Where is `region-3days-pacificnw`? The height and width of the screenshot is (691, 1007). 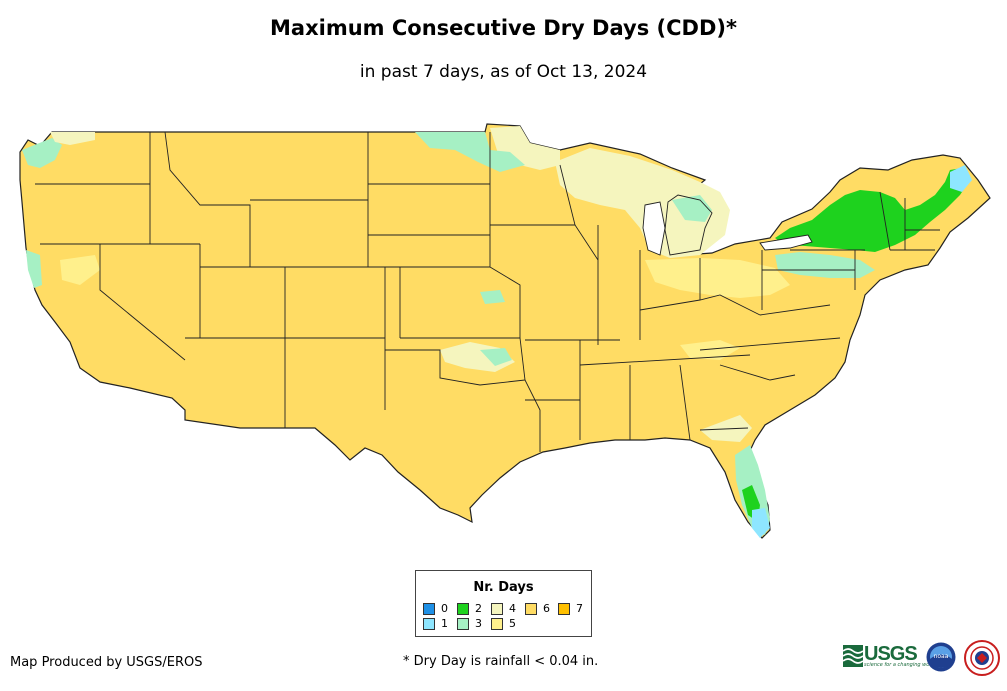 region-3days-pacificnw is located at coordinates (42, 153).